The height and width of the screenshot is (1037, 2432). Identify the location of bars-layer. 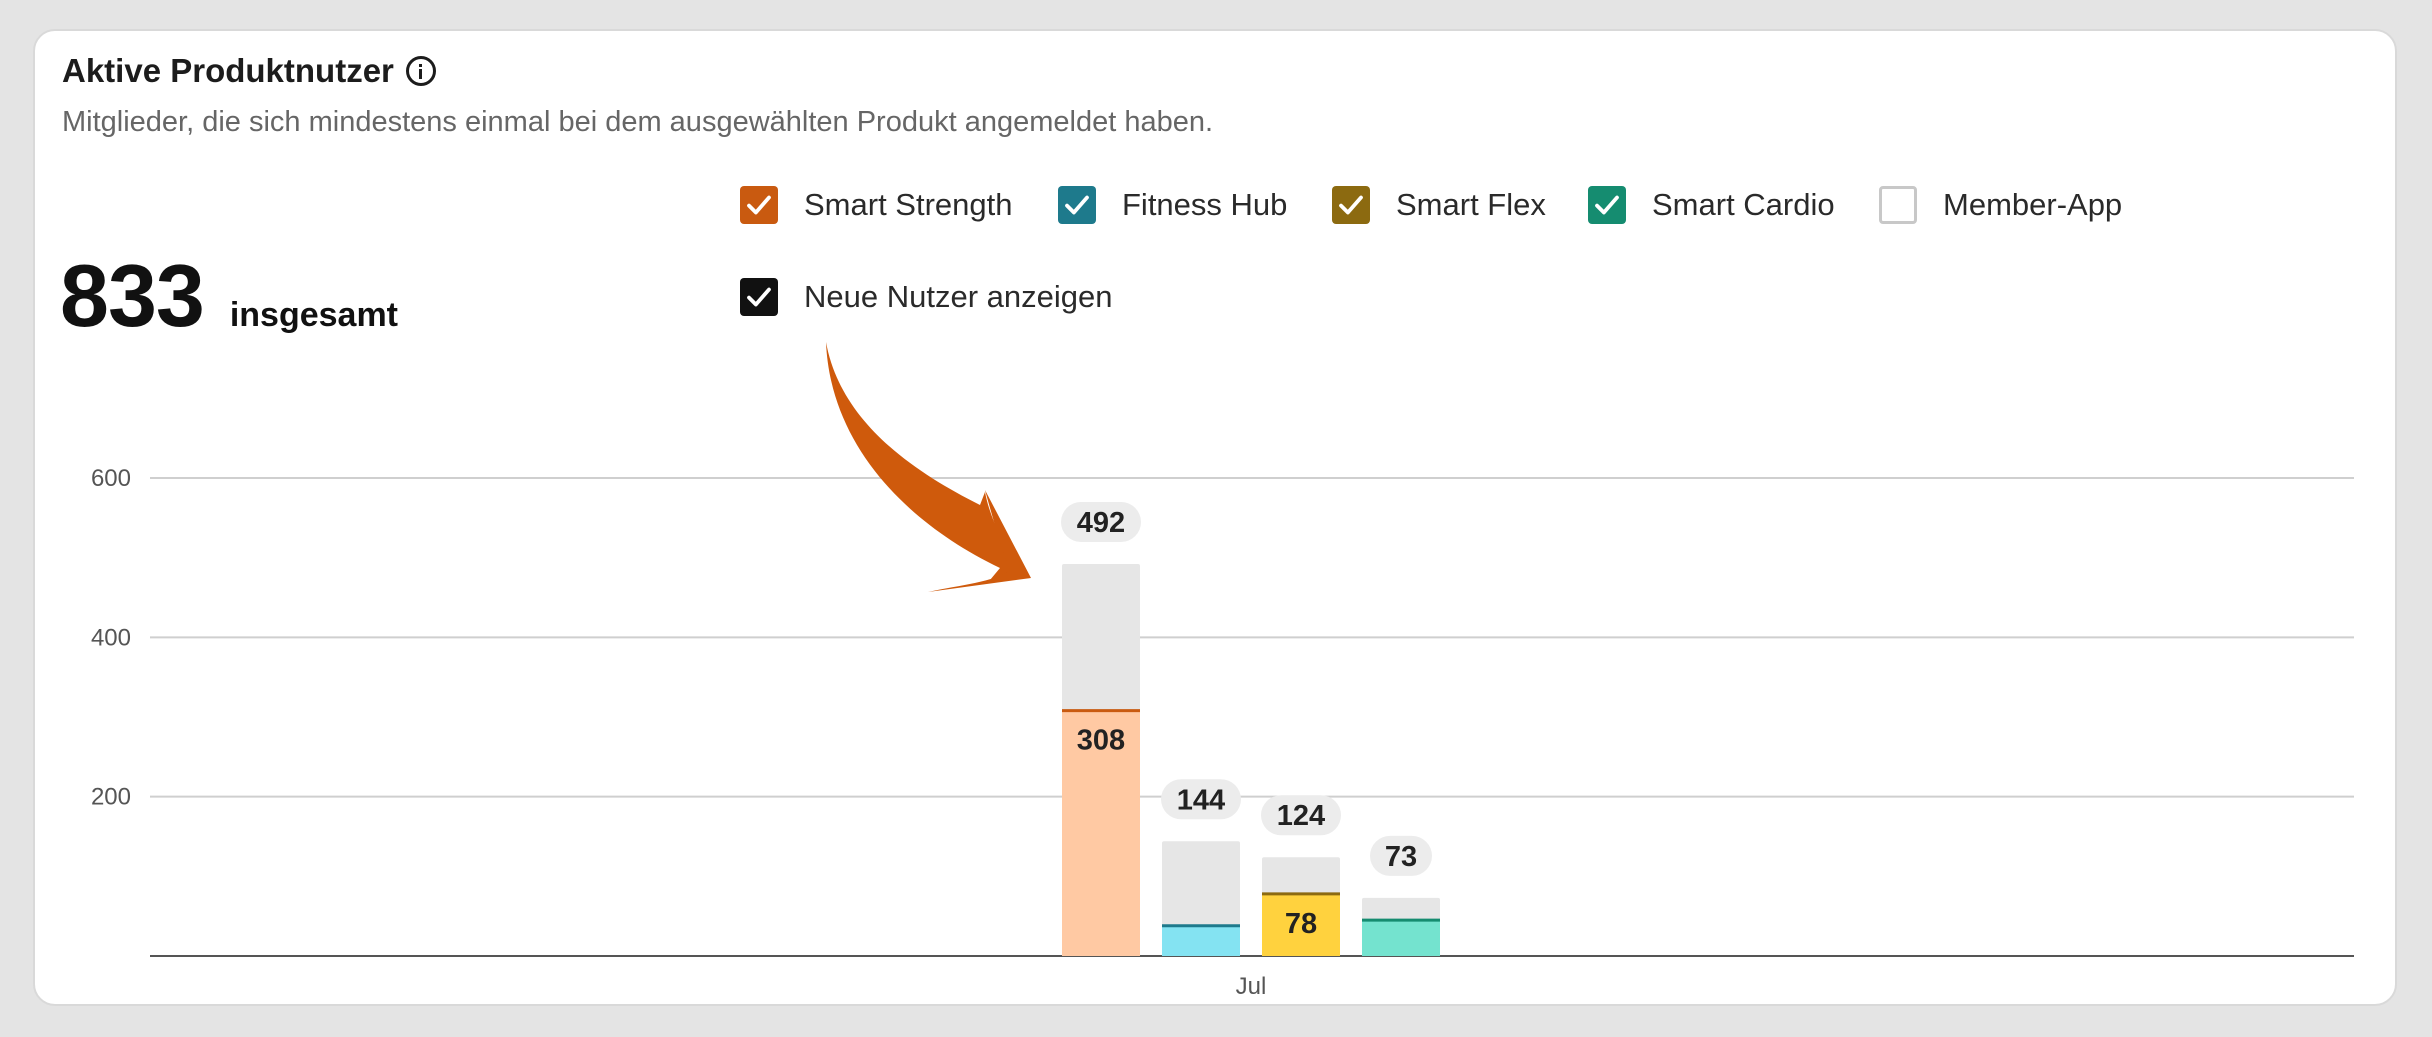
(1251, 760).